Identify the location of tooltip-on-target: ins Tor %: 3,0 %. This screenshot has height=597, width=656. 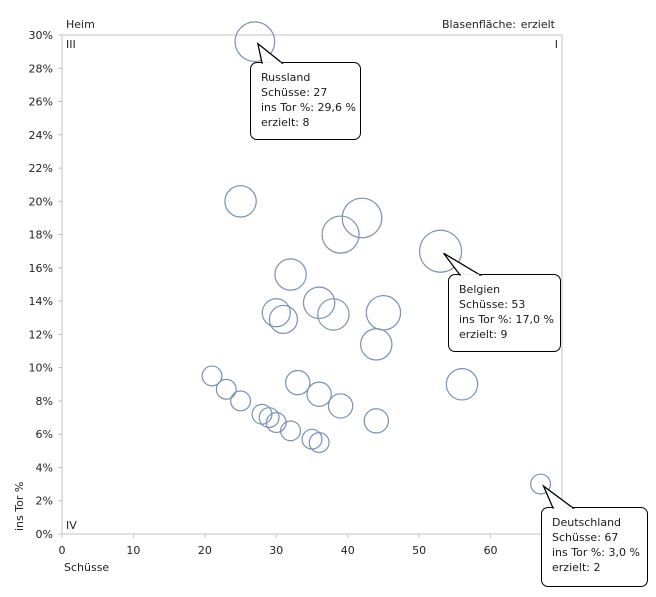
(596, 552).